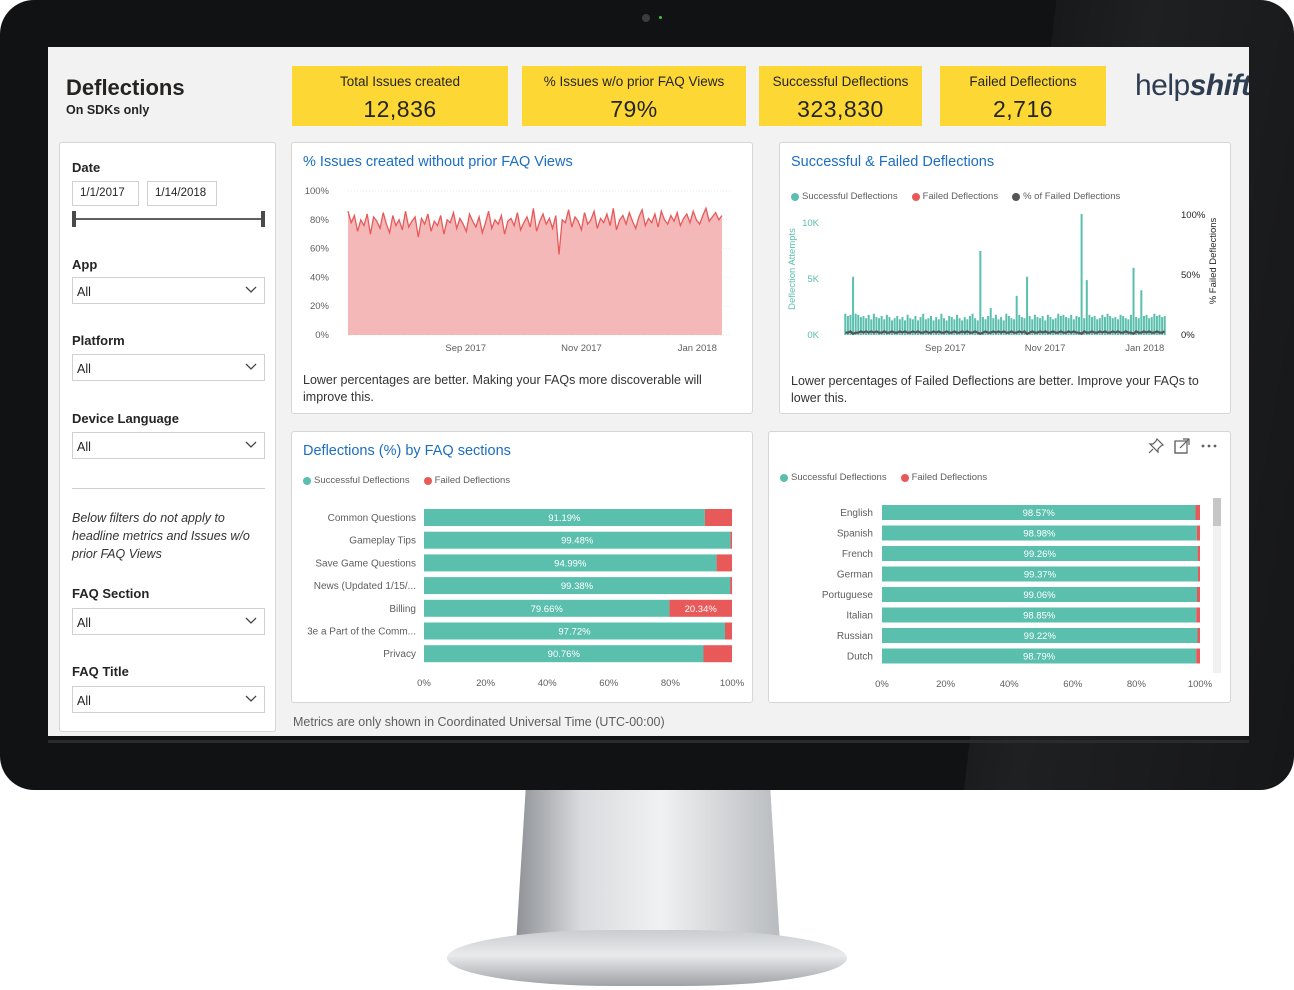 The height and width of the screenshot is (990, 1294). Describe the element at coordinates (1182, 446) in the screenshot. I see `focus-mode-icon` at that location.